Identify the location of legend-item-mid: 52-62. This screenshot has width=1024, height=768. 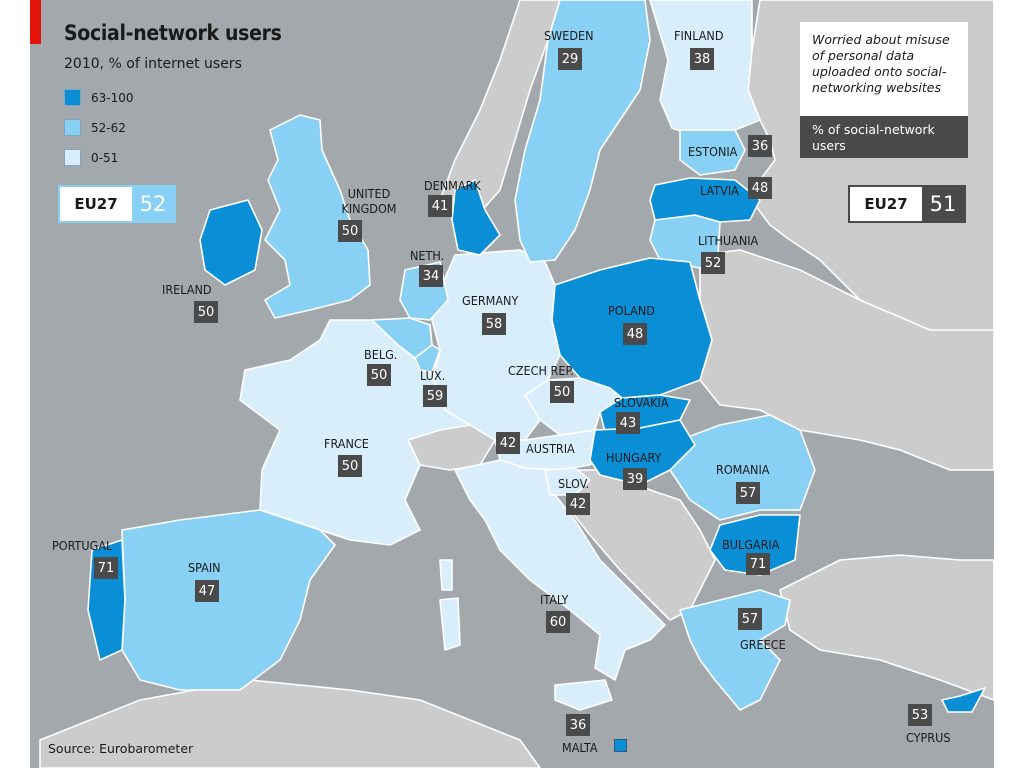
(95, 127).